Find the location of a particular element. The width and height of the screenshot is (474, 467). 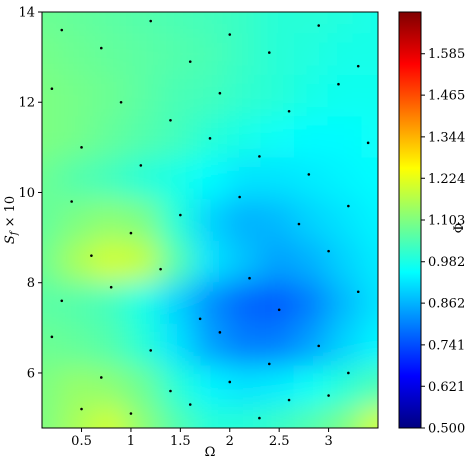

y-label-base: S is located at coordinates (10, 239).